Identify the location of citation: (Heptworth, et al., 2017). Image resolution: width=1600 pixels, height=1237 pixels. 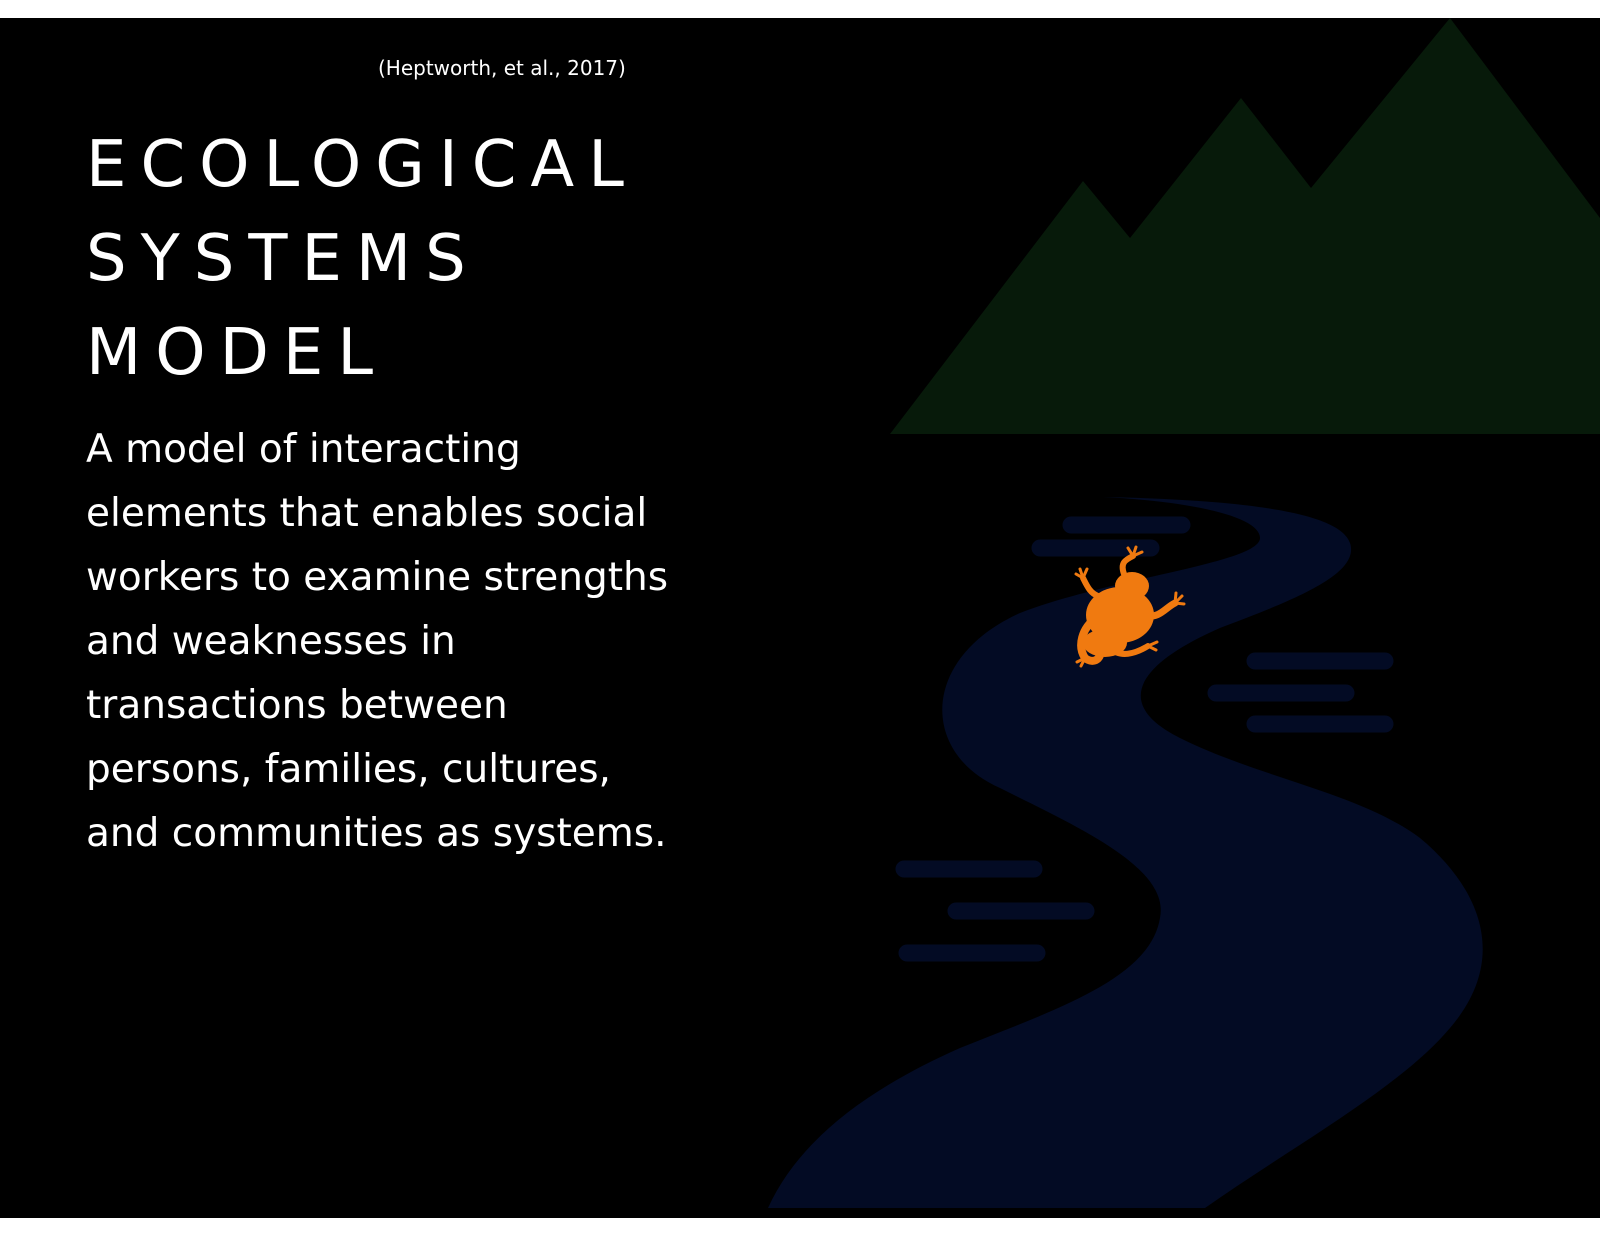
(502, 68).